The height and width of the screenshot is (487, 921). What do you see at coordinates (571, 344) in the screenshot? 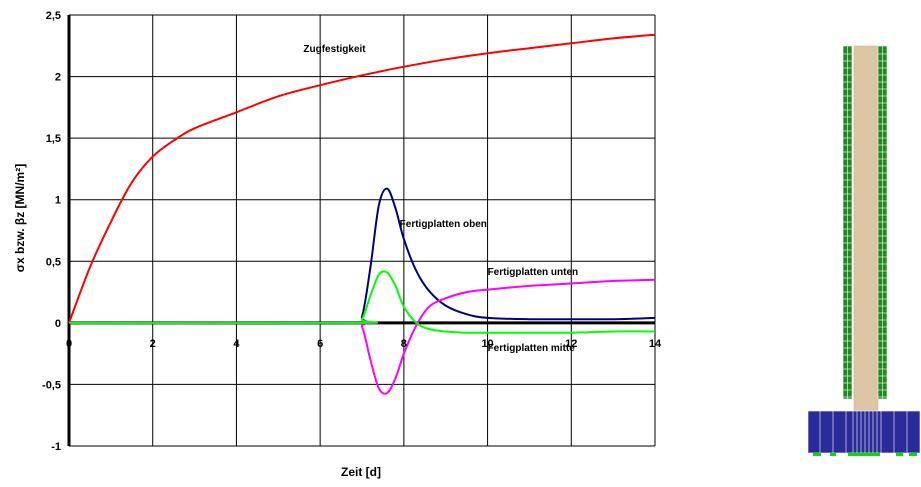
I see `x-tick-label-6: 12` at bounding box center [571, 344].